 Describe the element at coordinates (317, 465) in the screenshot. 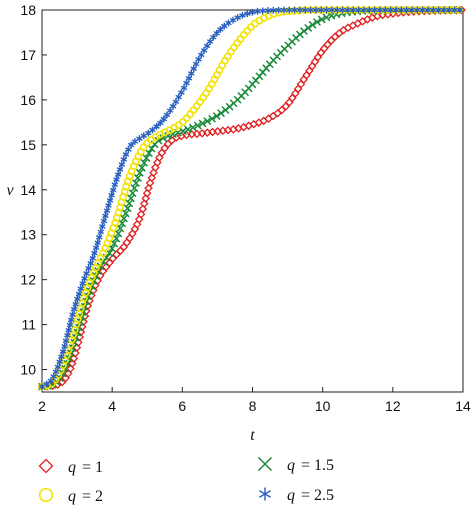

I see `legend-label-value: = 1.5` at that location.